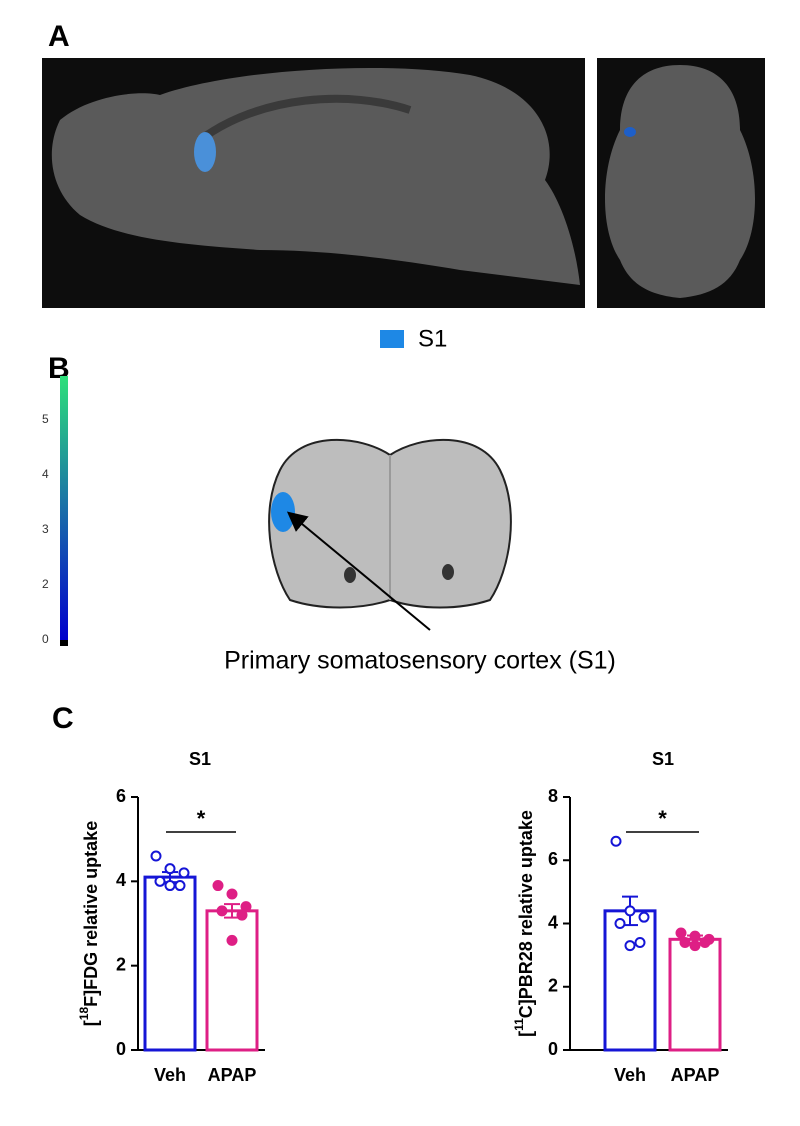  I want to click on colorbar-tick-label: 2, so click(45, 584).